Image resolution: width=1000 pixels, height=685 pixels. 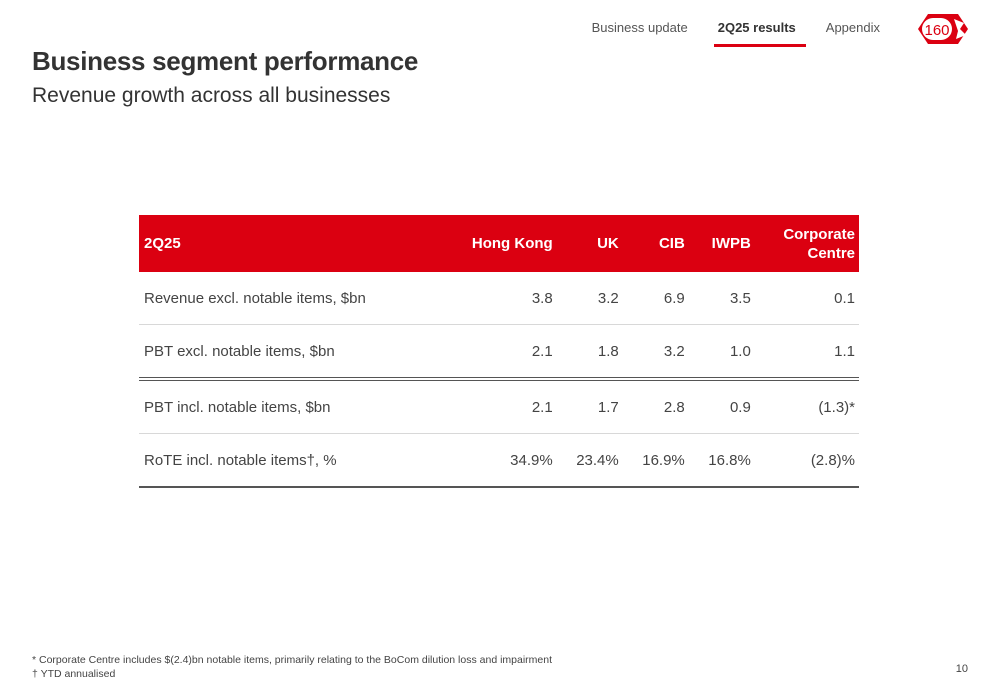 I want to click on top-nav: Business update 2Q25 results Appendix, so click(x=721, y=33).